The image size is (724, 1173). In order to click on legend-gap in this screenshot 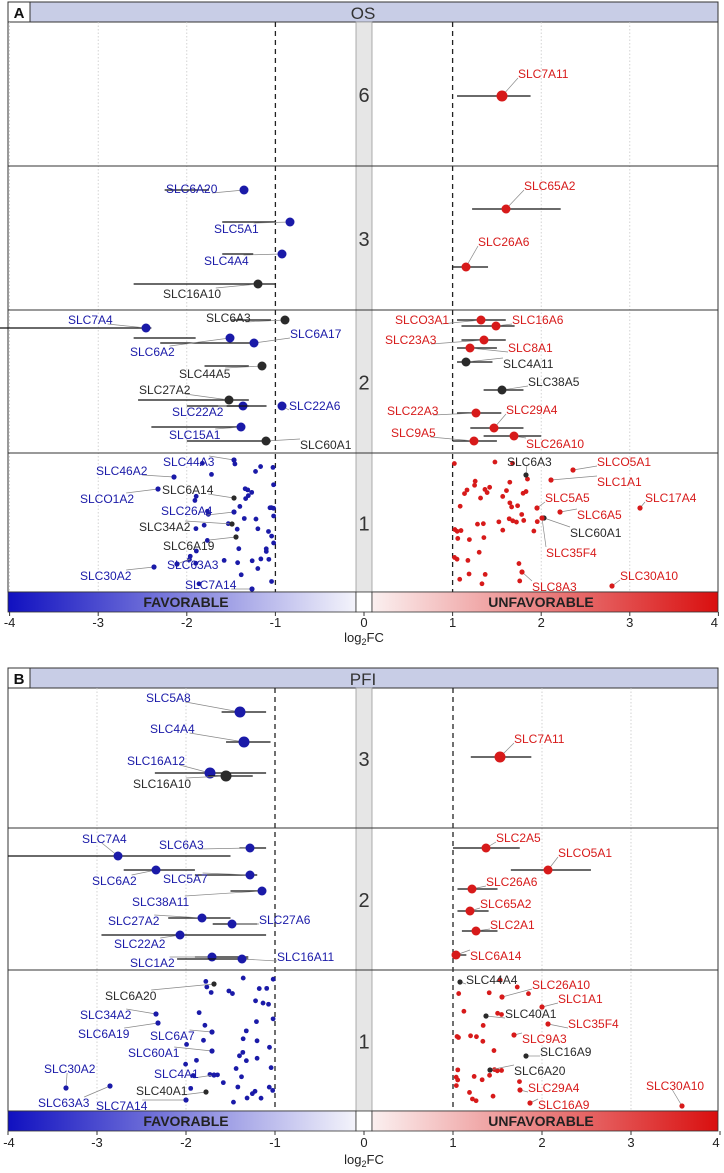, I will do `click(364, 1121)`.